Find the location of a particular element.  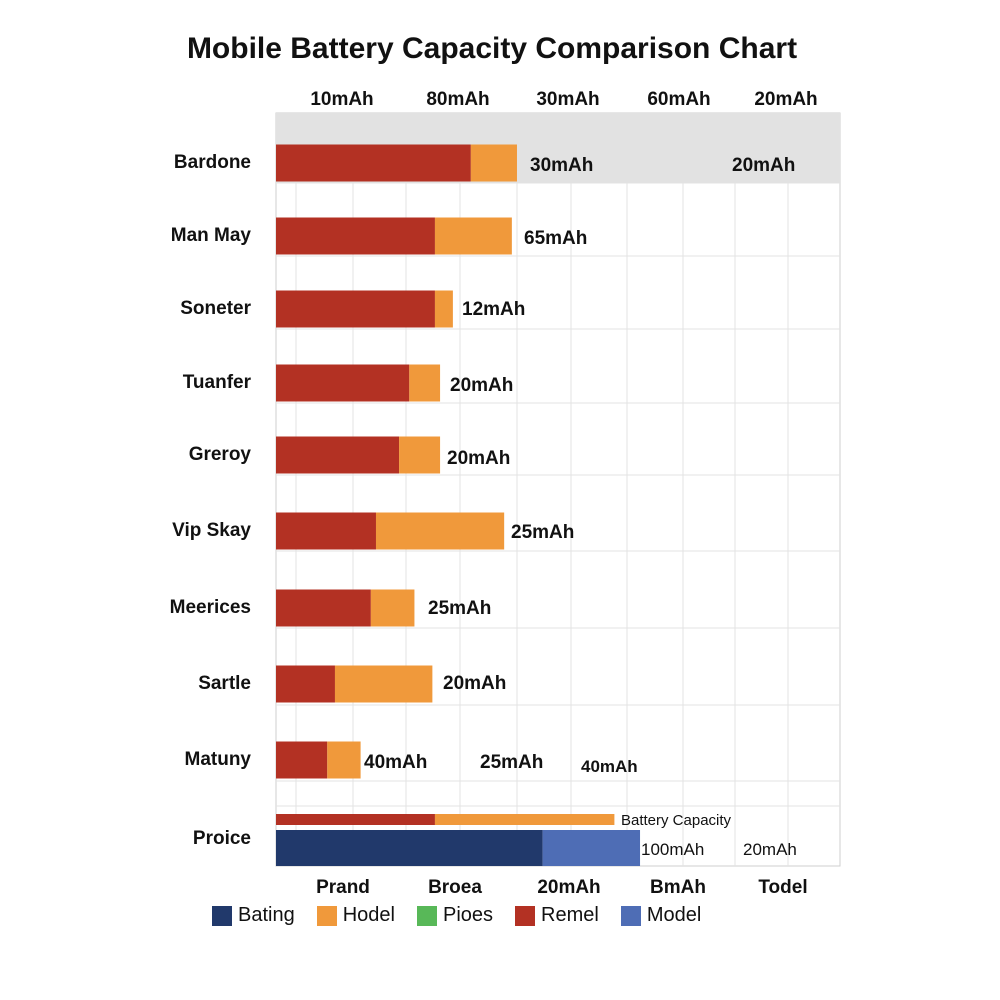

category-label: Sartle is located at coordinates (224, 683).